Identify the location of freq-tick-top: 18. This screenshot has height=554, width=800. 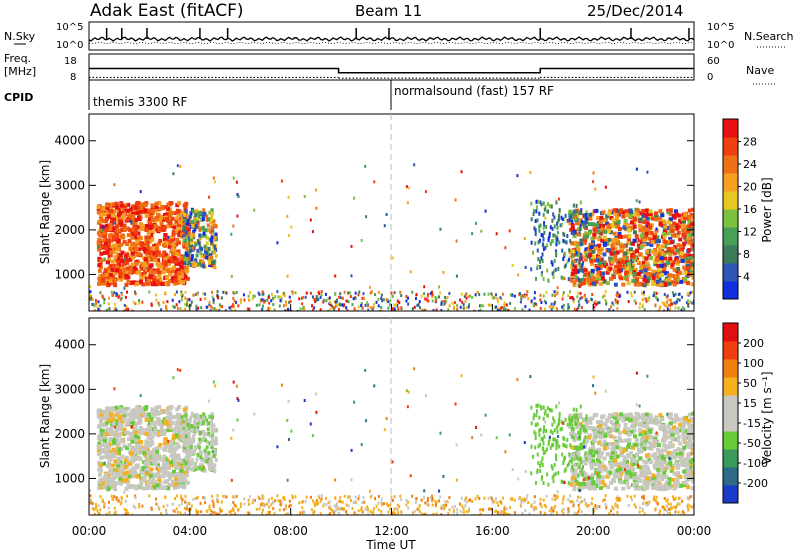
(70, 61).